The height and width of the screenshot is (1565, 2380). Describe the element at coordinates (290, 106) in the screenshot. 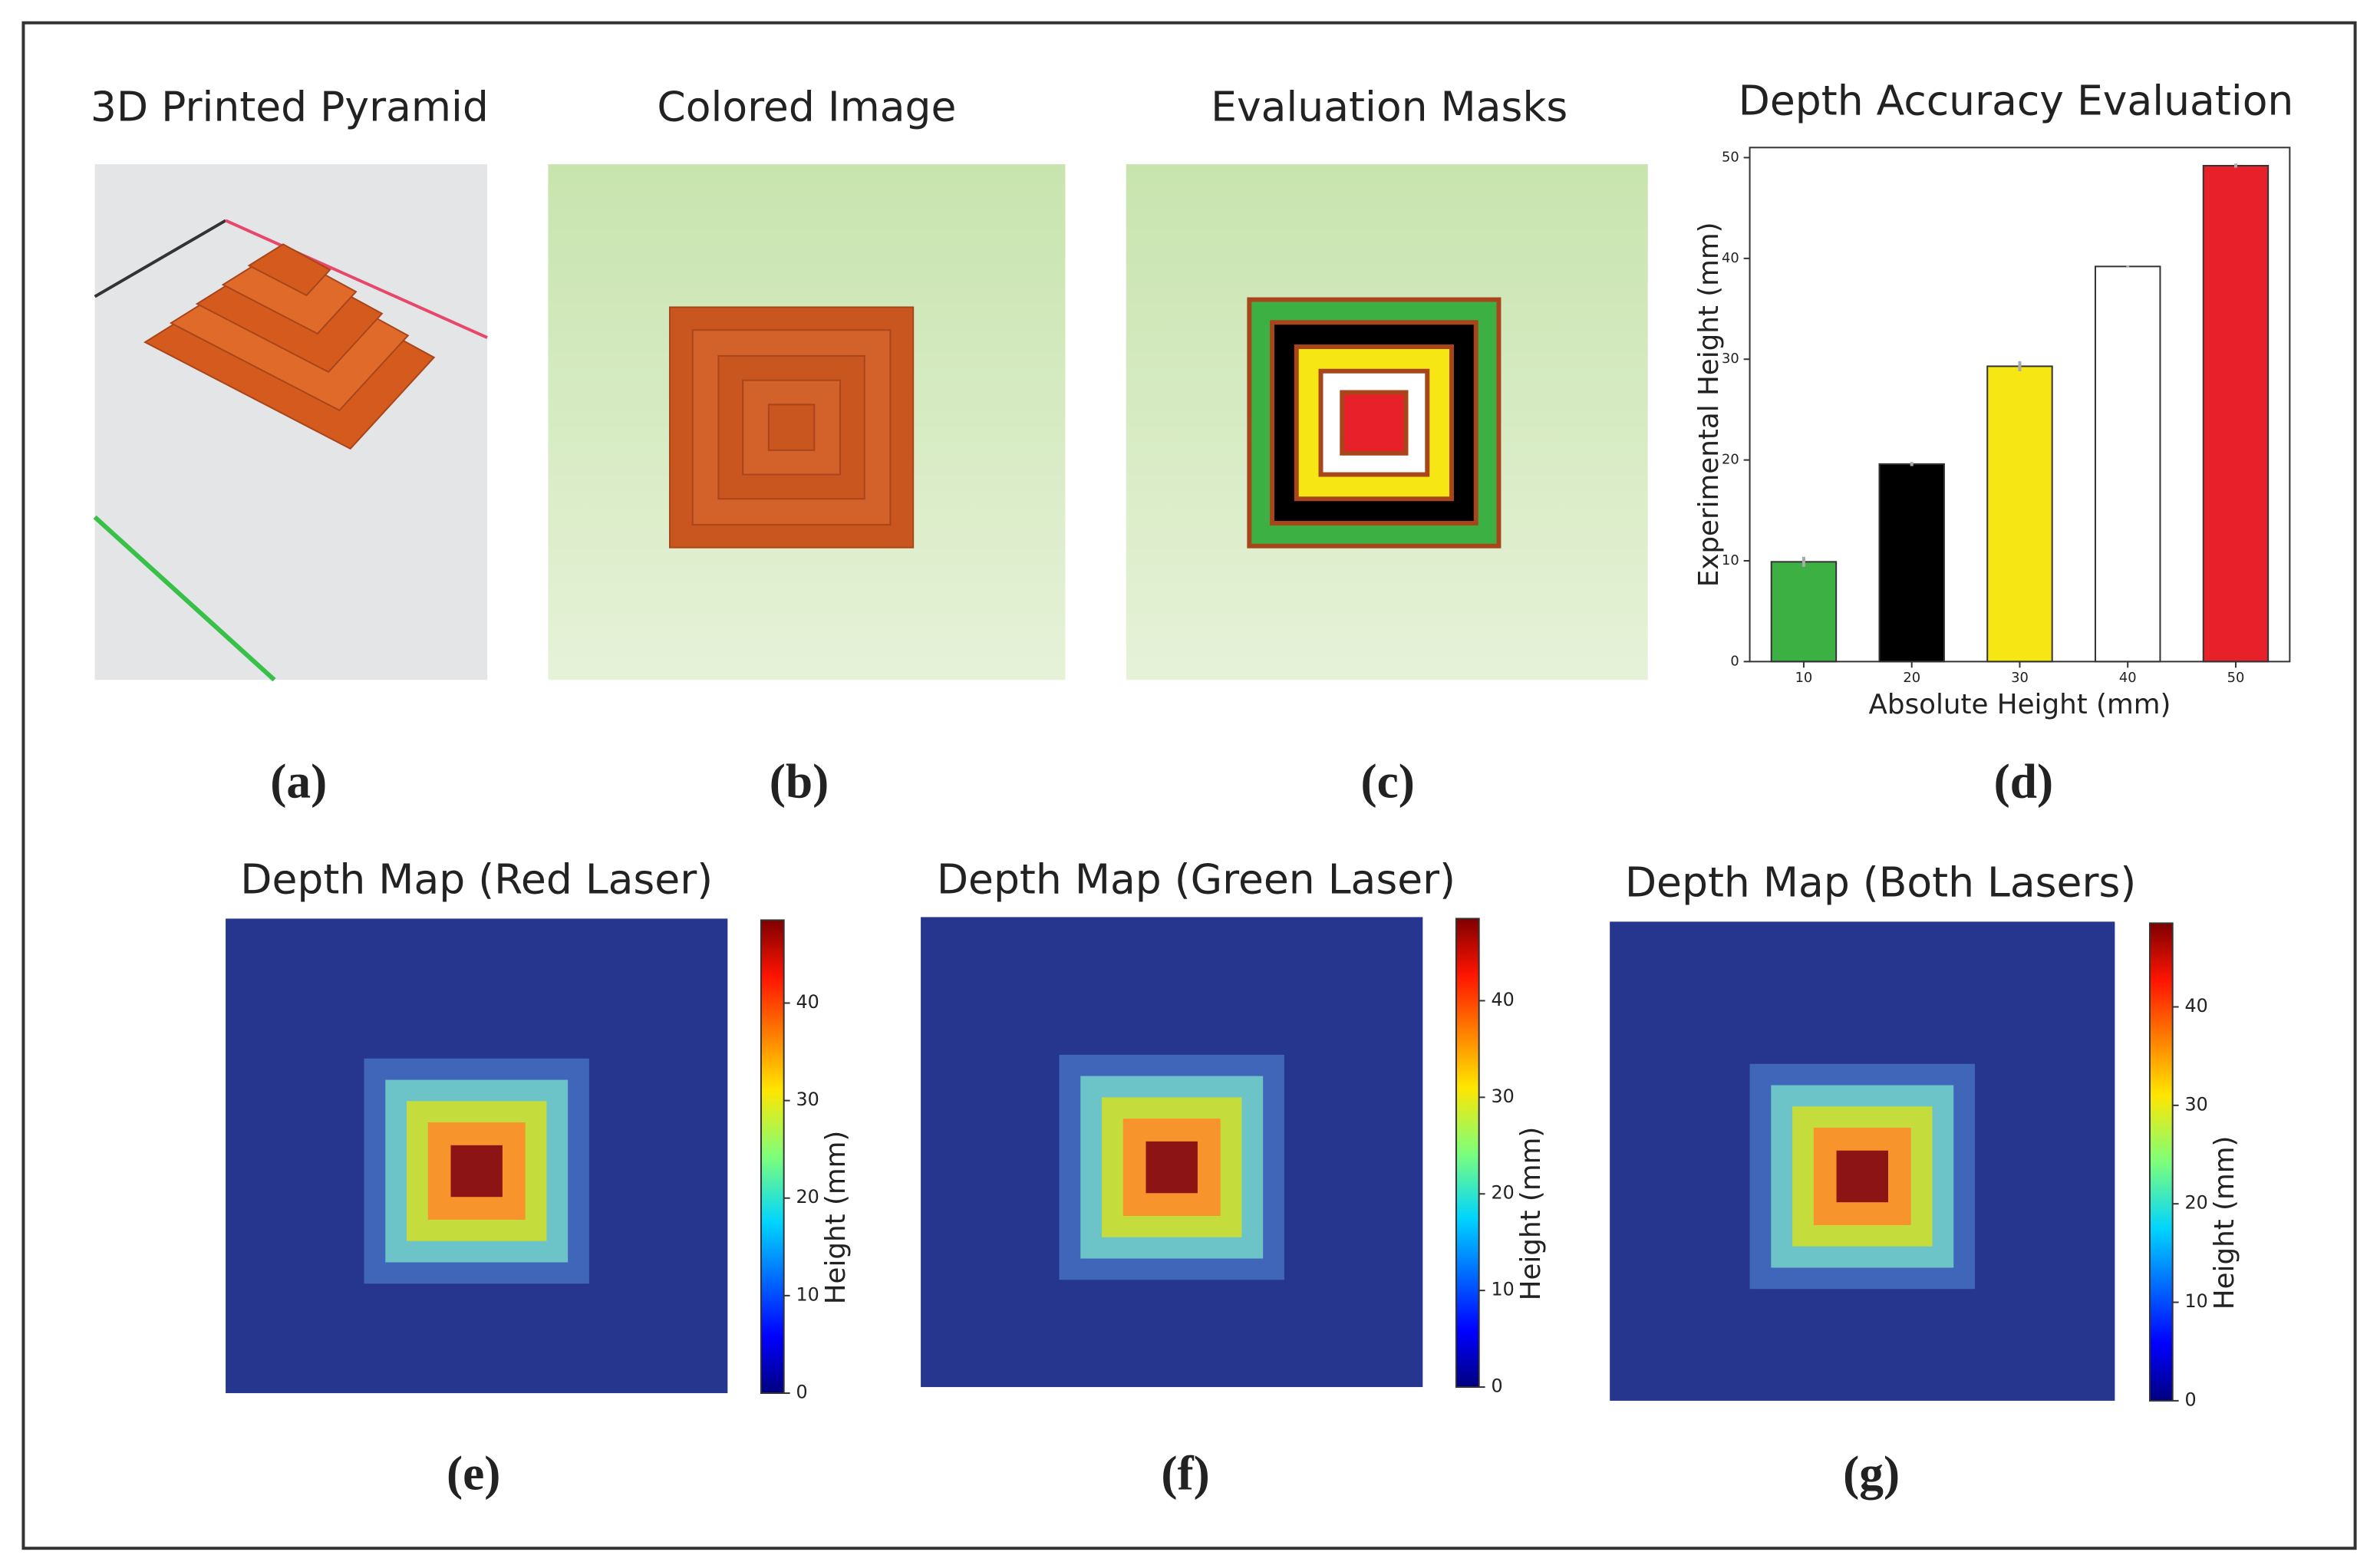

I see `panel-title: 3D Printed Pyramid` at that location.